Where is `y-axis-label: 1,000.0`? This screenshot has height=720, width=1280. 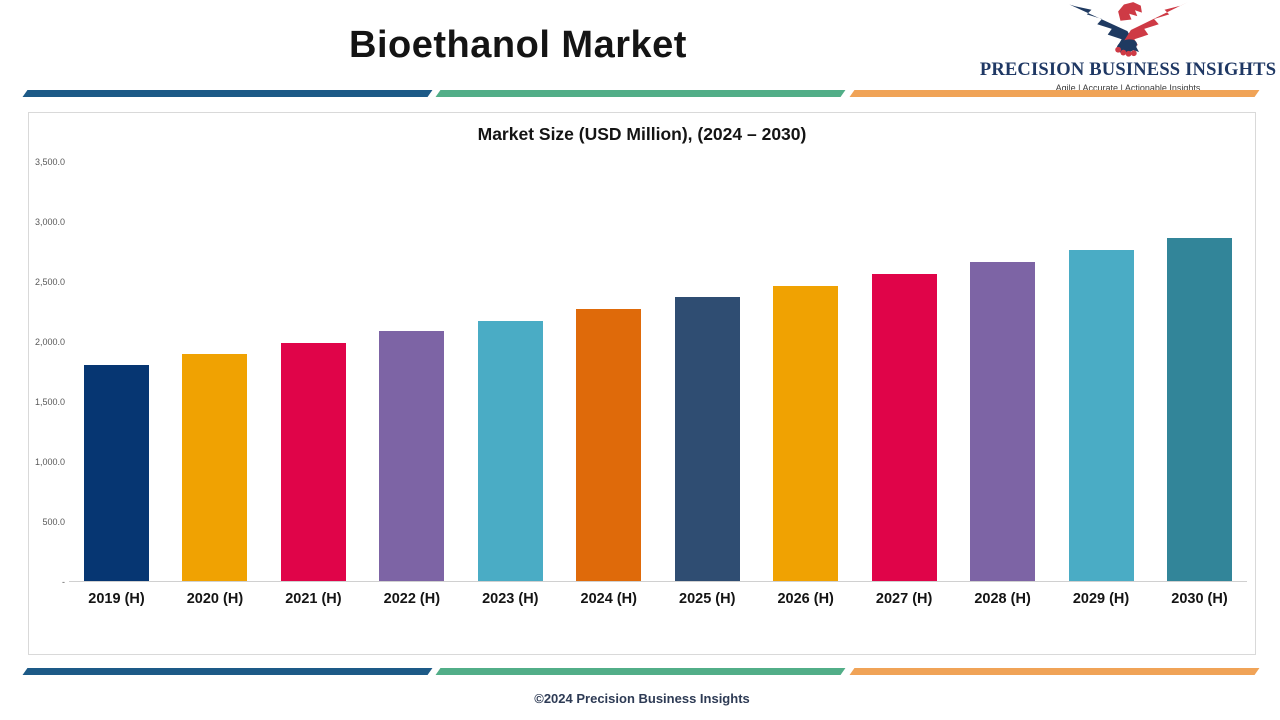
y-axis-label: 1,000.0 is located at coordinates (49, 462).